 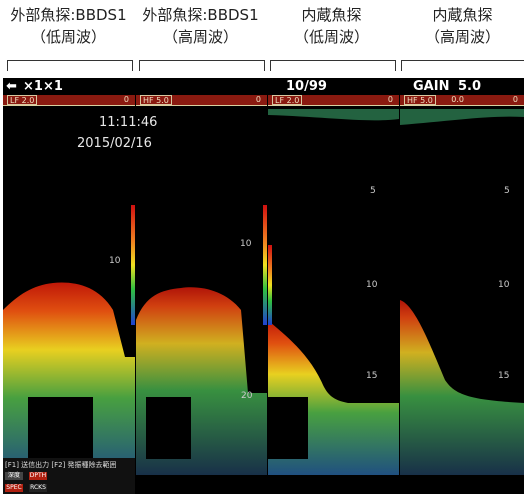 I want to click on panel-strip-value-2: 0.0, so click(x=457, y=99).